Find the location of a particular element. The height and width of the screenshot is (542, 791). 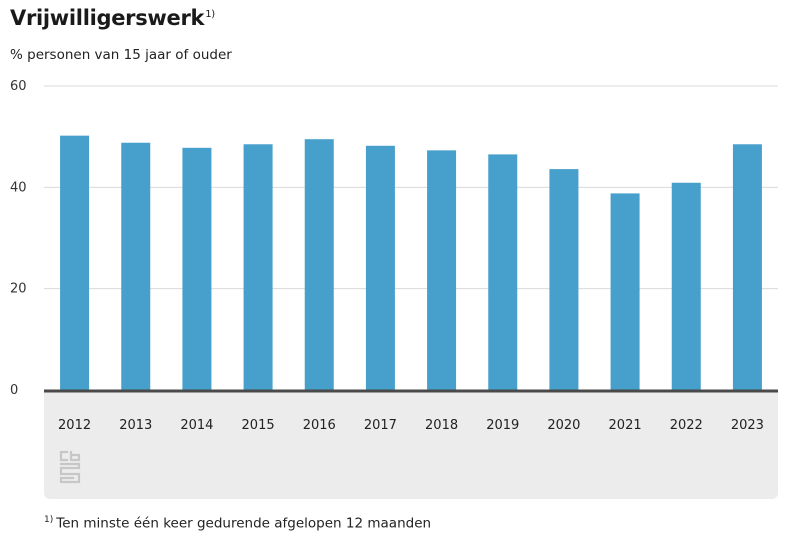

chart-title: Vrijwilligerswerk1) is located at coordinates (112, 18).